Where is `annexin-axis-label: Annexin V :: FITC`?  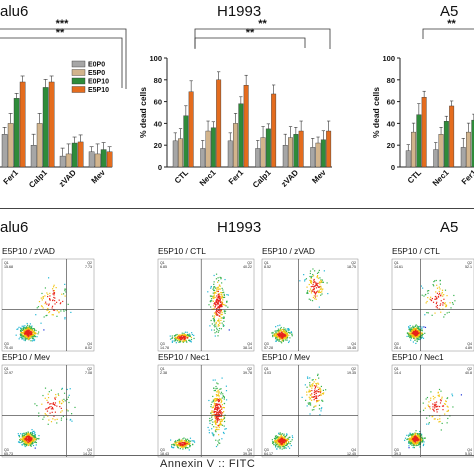
annexin-axis-label: Annexin V :: FITC is located at coordinates (208, 464).